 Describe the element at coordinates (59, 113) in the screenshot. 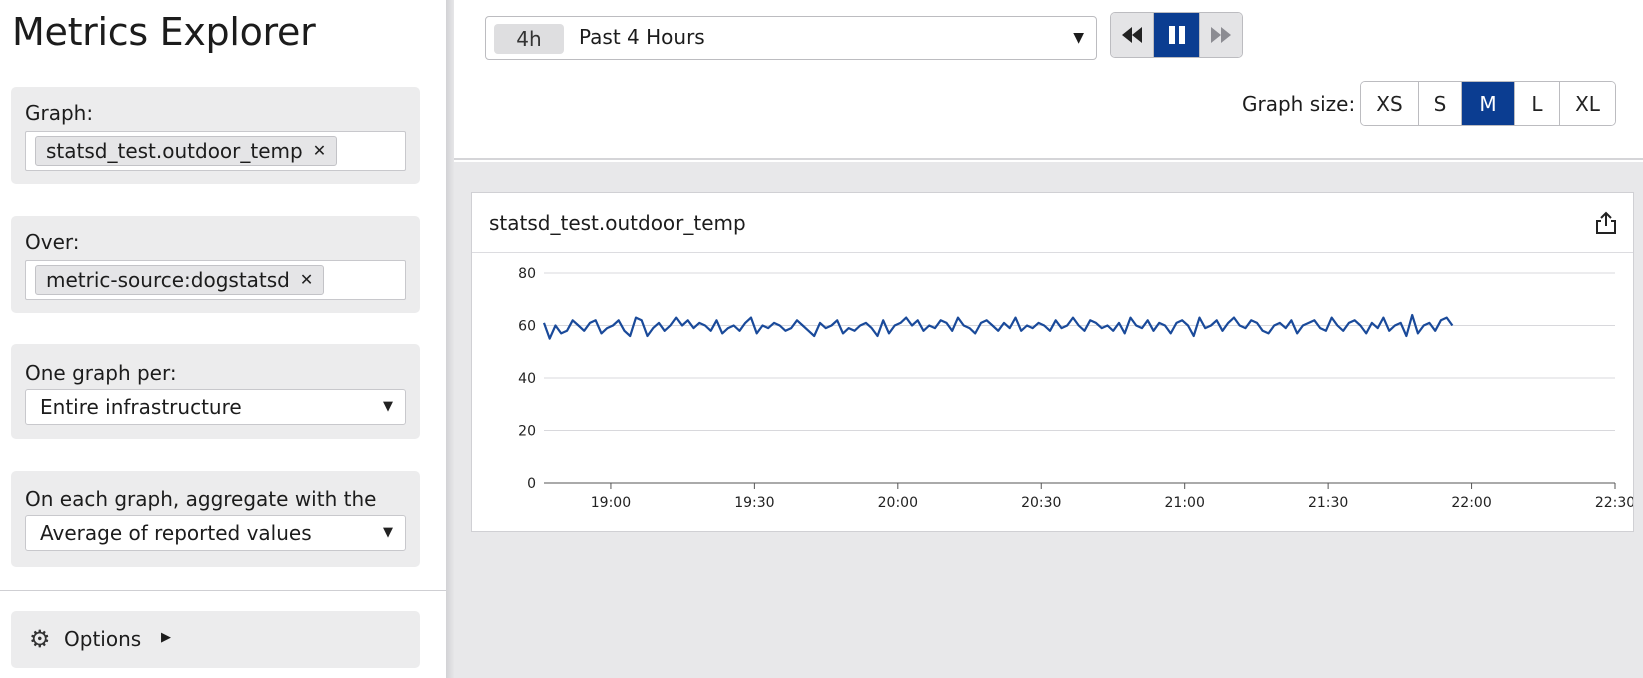

I see `graph-label: Graph:` at that location.